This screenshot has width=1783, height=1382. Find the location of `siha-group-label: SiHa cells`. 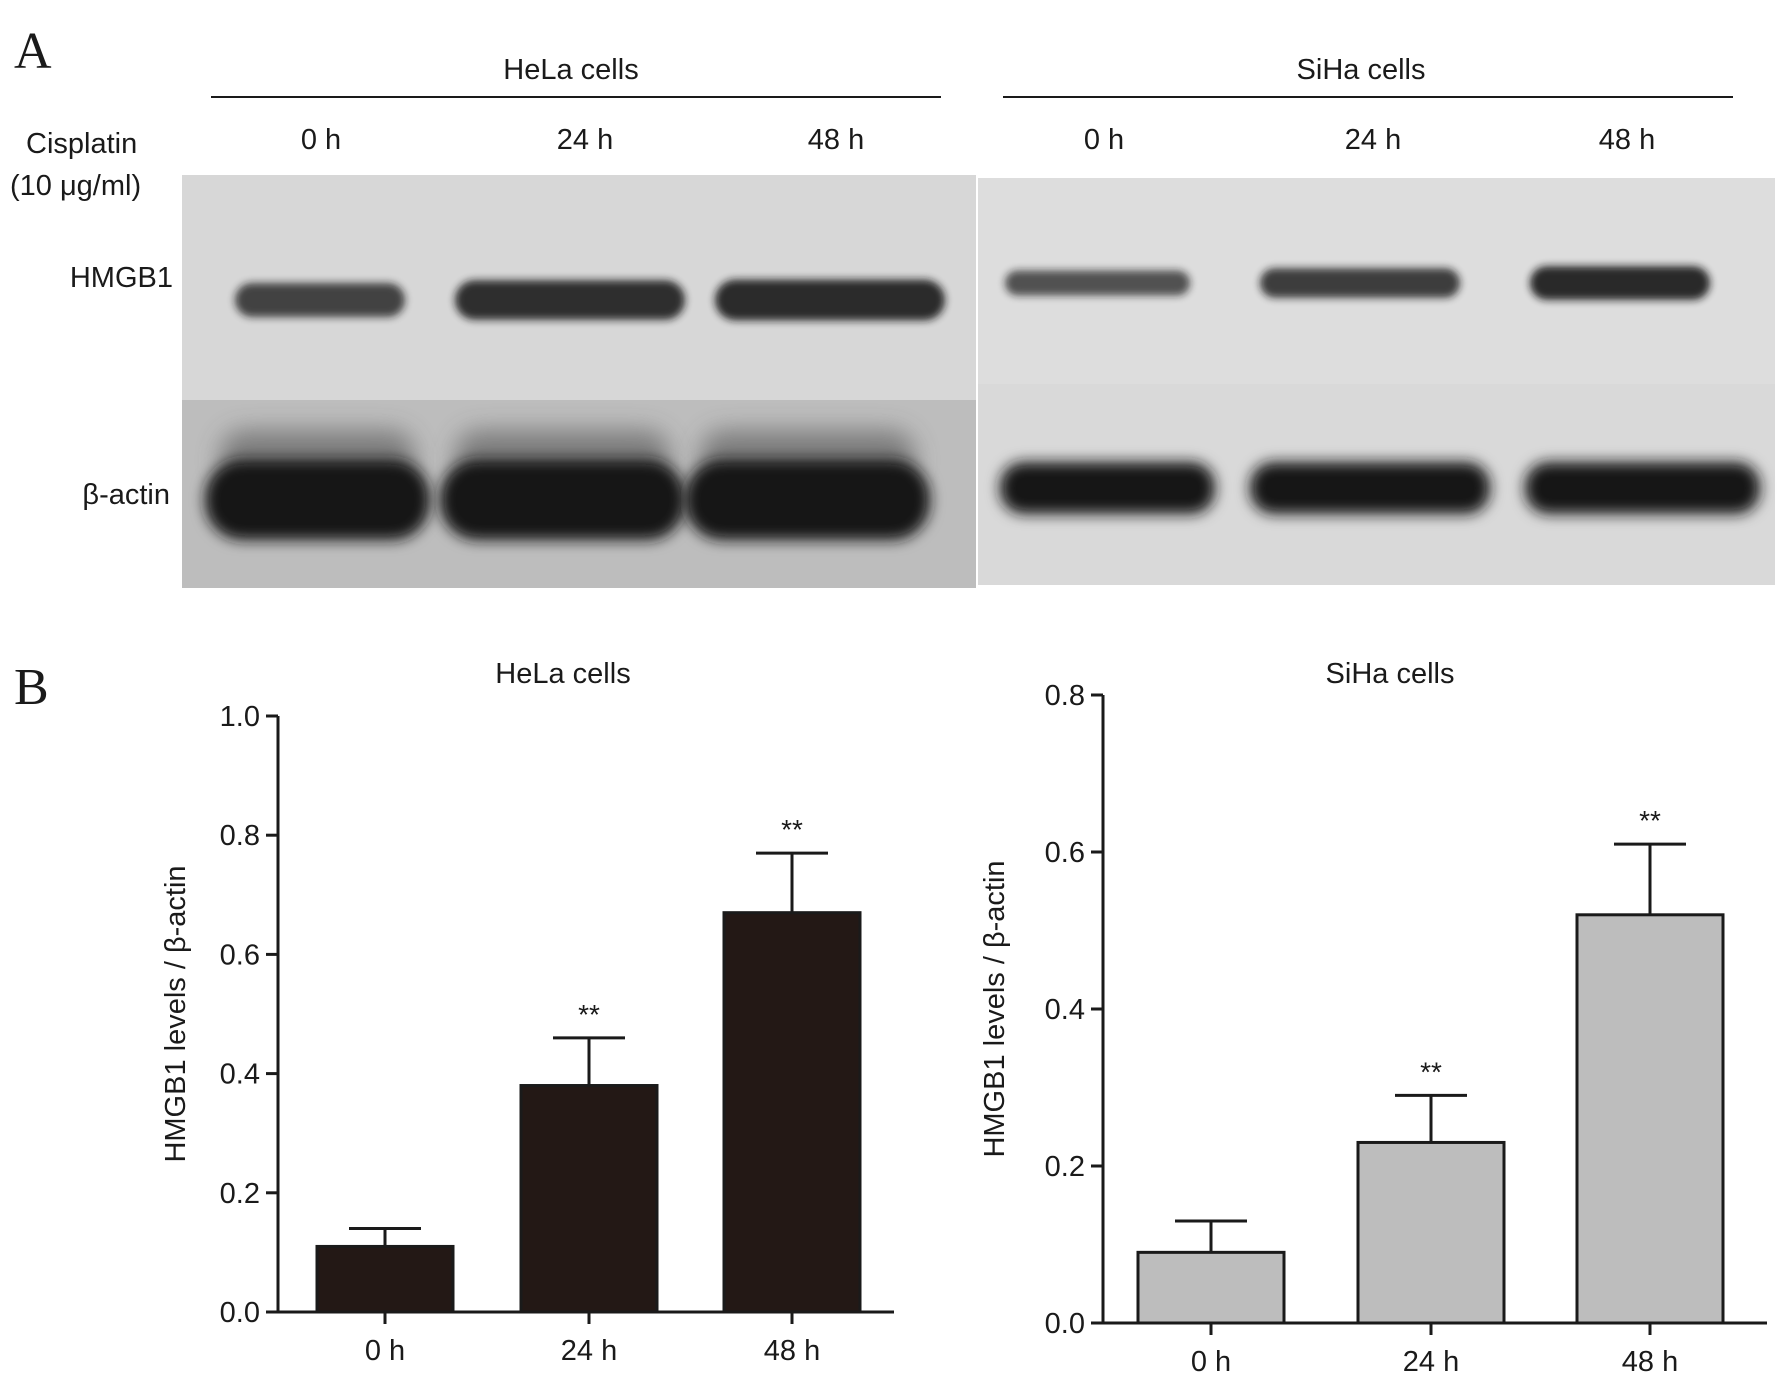

siha-group-label: SiHa cells is located at coordinates (1361, 70).